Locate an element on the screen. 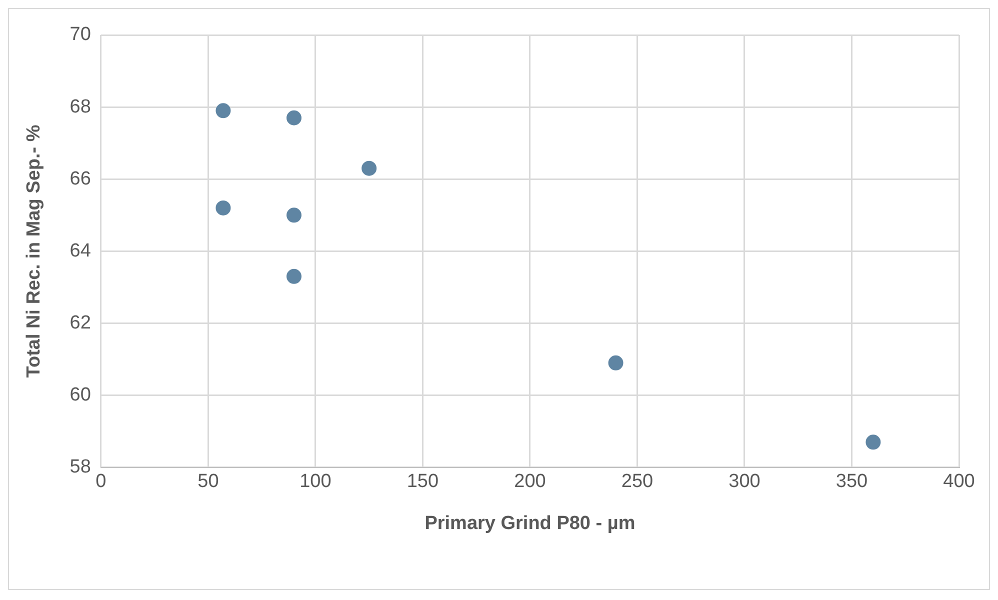 This screenshot has height=600, width=998. y-tick-label: 66 is located at coordinates (80, 179).